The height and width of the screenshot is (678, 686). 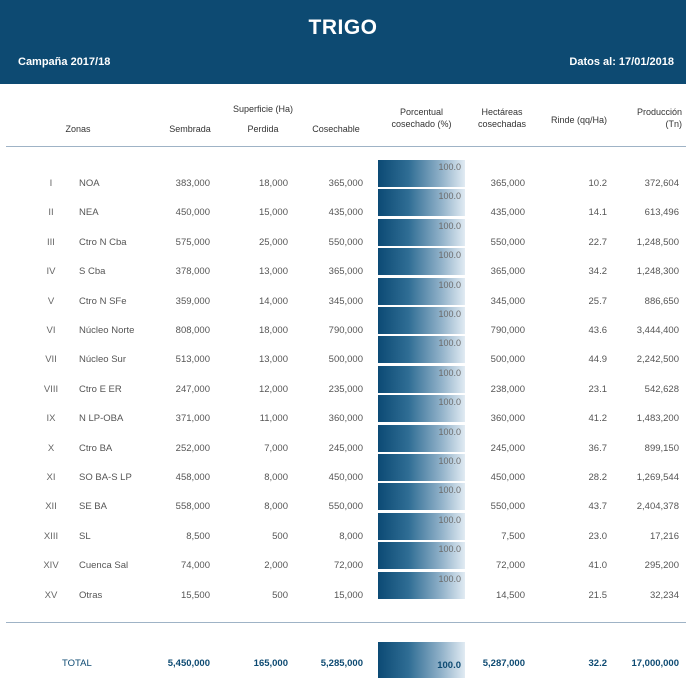 What do you see at coordinates (198, 536) in the screenshot?
I see `row-sembrada: 8,500` at bounding box center [198, 536].